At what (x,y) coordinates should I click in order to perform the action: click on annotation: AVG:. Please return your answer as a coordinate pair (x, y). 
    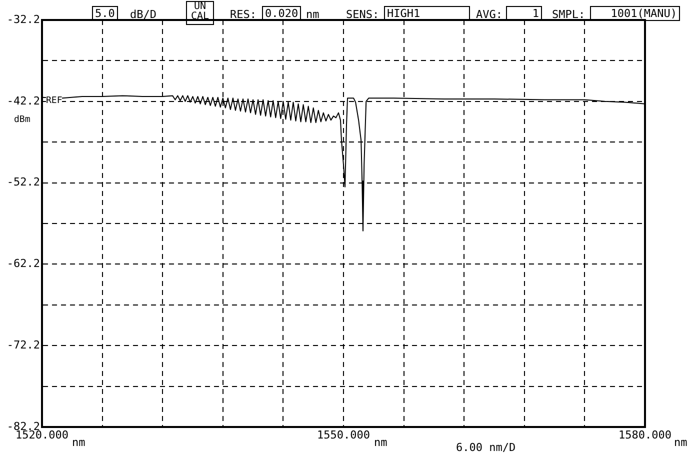
    Looking at the image, I should click on (489, 14).